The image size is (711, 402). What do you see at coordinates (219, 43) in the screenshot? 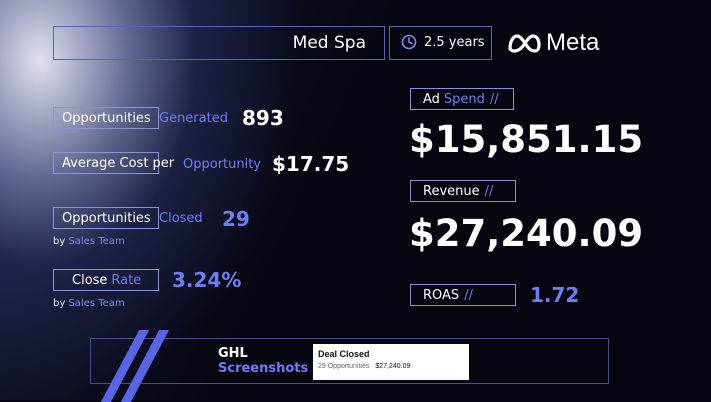
I see `client-name-box` at bounding box center [219, 43].